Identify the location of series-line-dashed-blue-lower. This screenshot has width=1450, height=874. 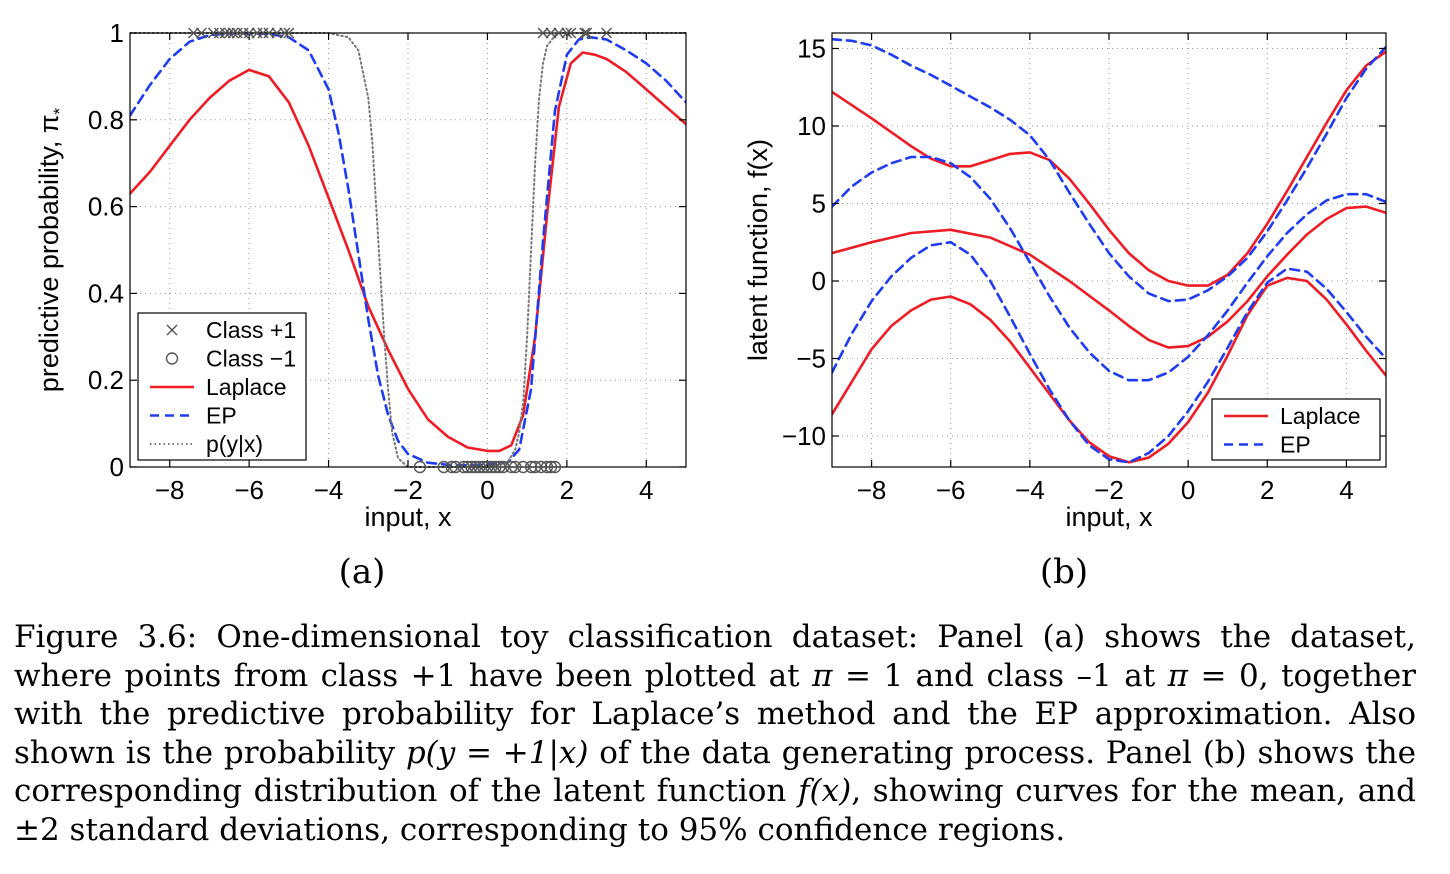
(1109, 352).